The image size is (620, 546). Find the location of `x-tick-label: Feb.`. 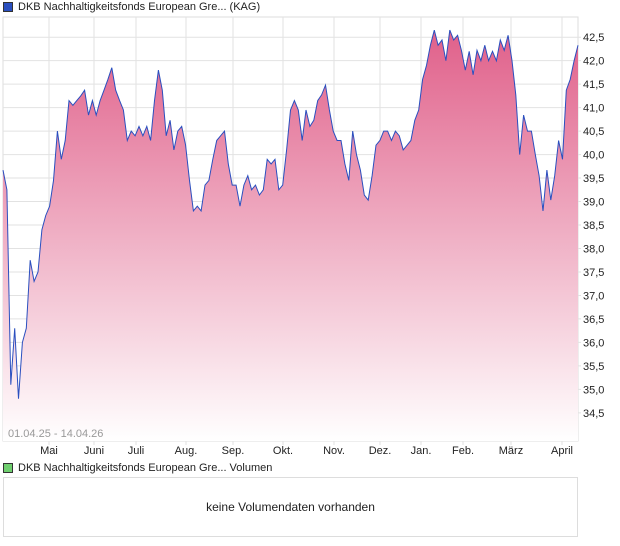

x-tick-label: Feb. is located at coordinates (463, 451).